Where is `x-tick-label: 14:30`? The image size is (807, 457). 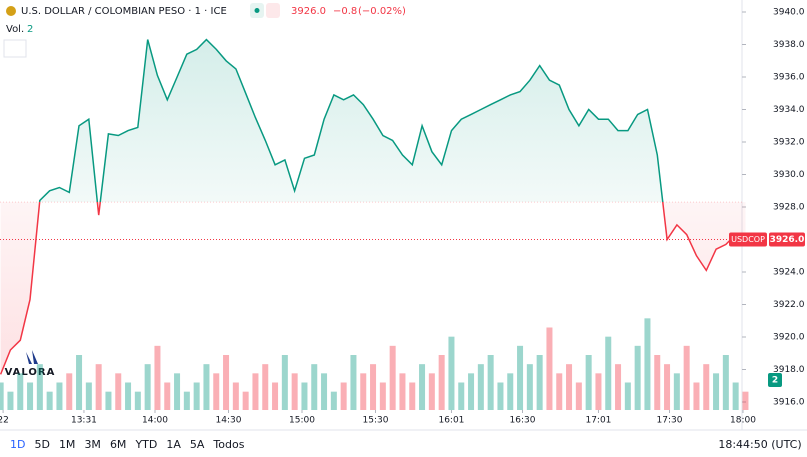 x-tick-label: 14:30 is located at coordinates (229, 421).